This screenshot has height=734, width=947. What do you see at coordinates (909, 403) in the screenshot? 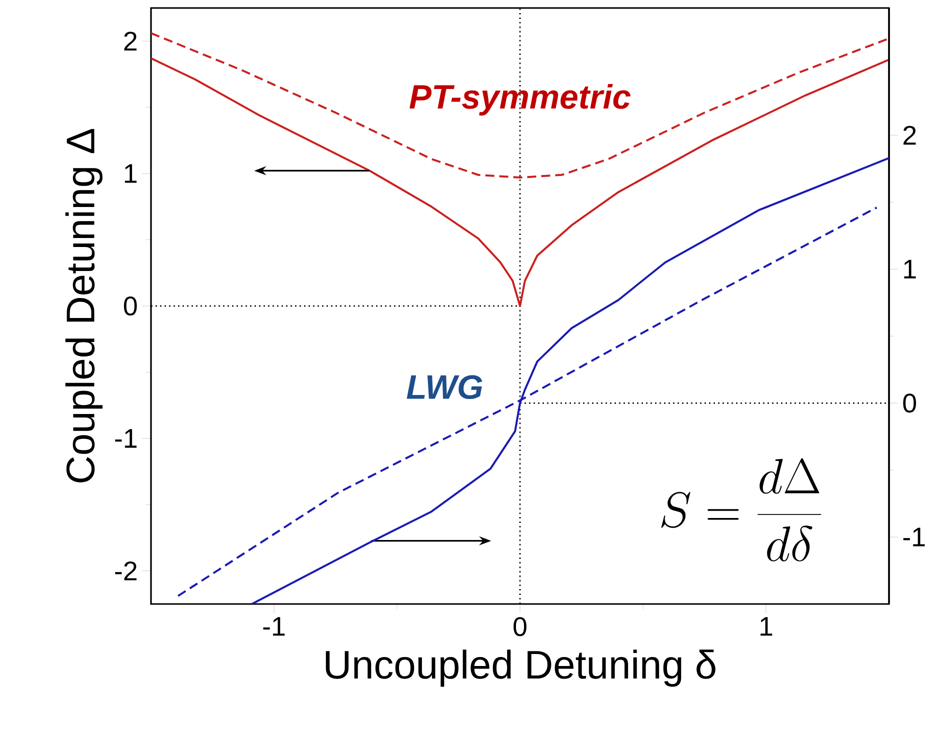
I see `y2-tick-label: 0` at bounding box center [909, 403].